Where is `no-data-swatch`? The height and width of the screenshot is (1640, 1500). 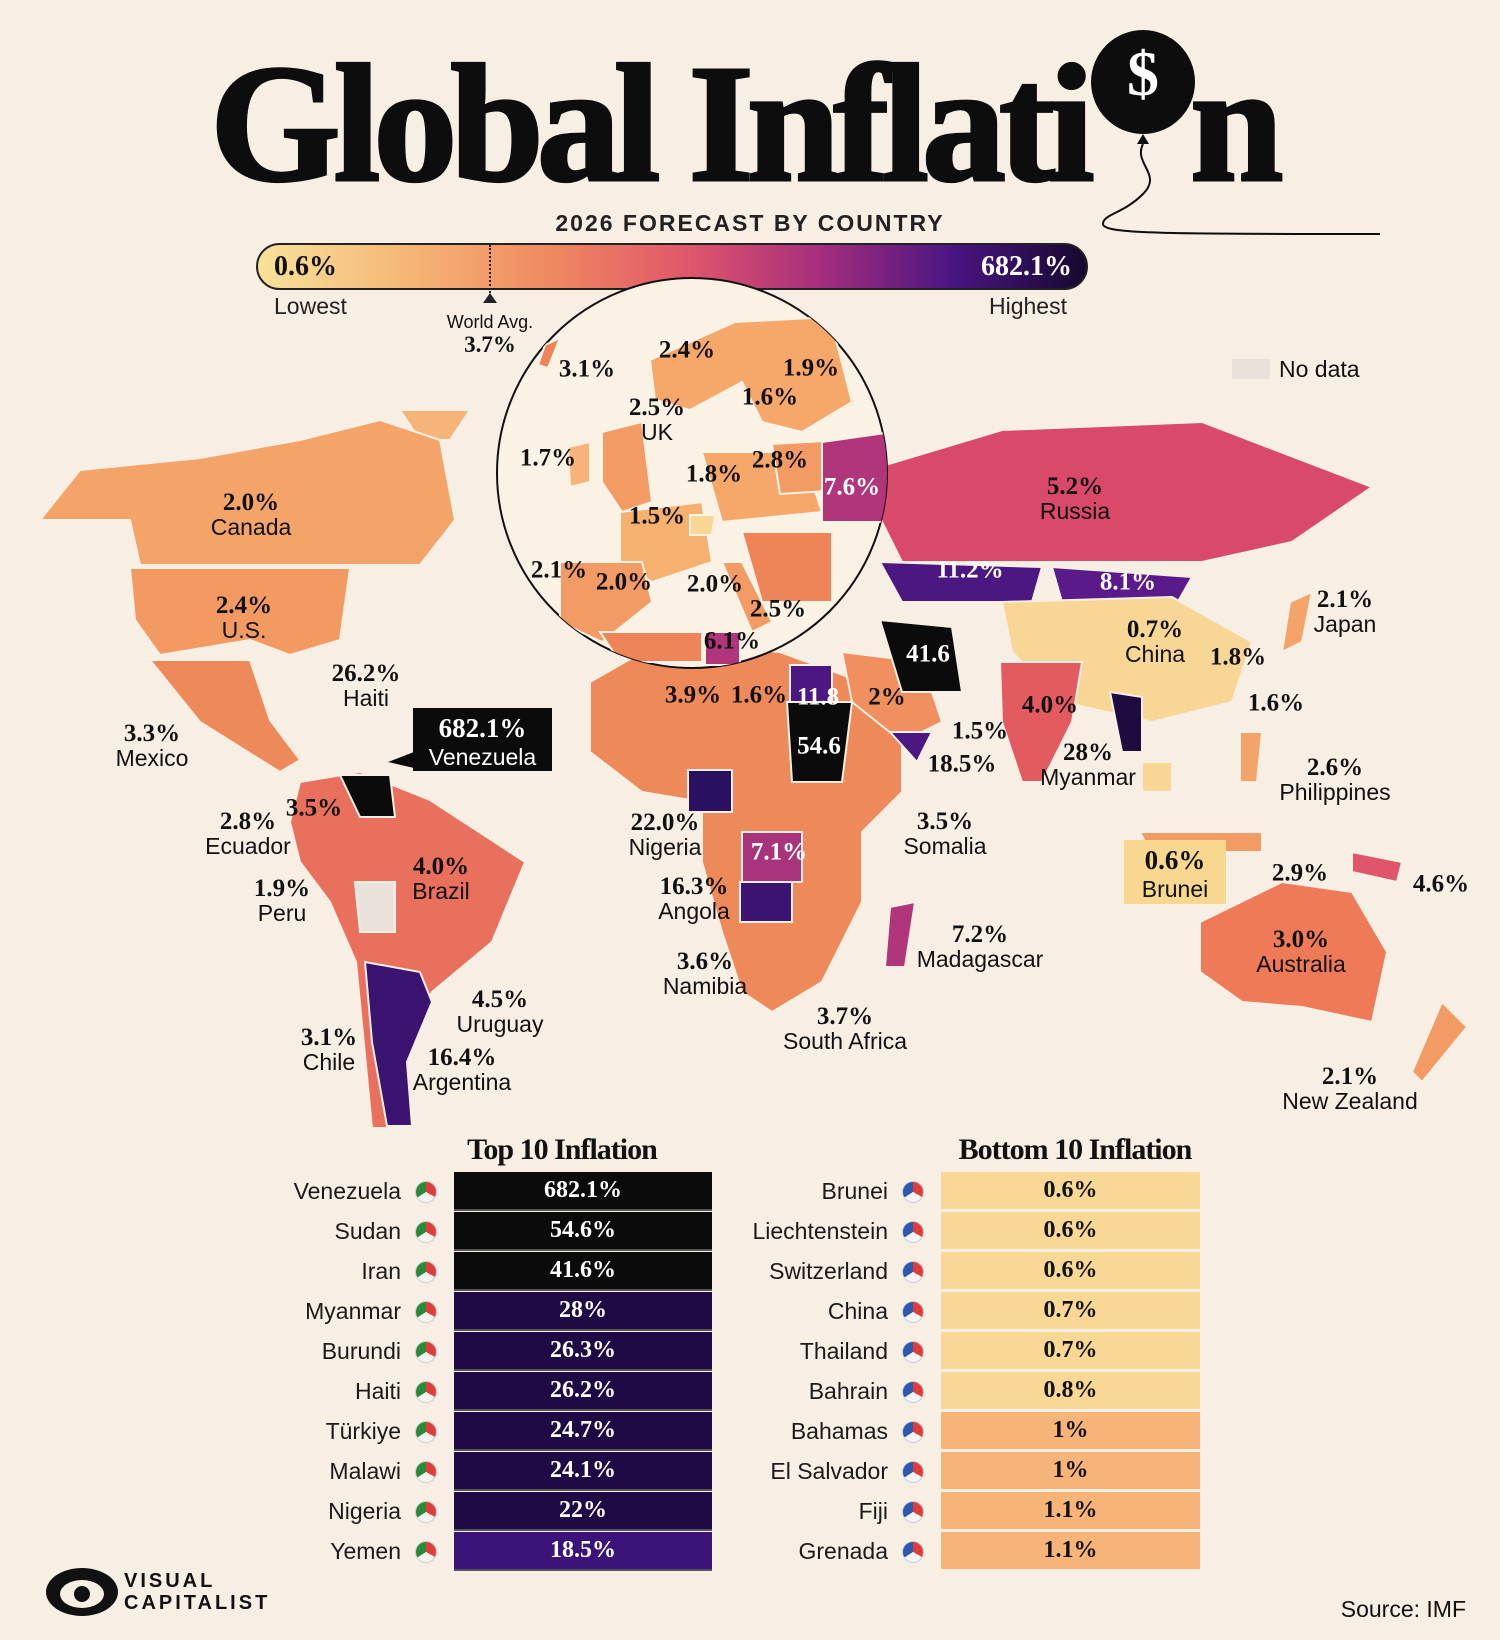 no-data-swatch is located at coordinates (1251, 369).